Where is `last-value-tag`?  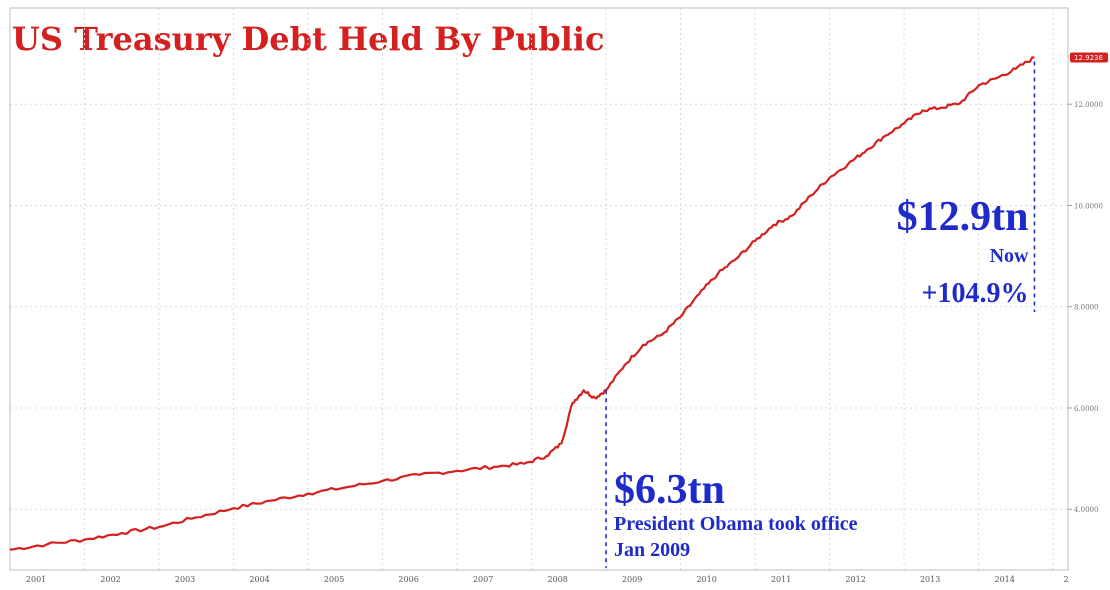 last-value-tag is located at coordinates (1089, 57).